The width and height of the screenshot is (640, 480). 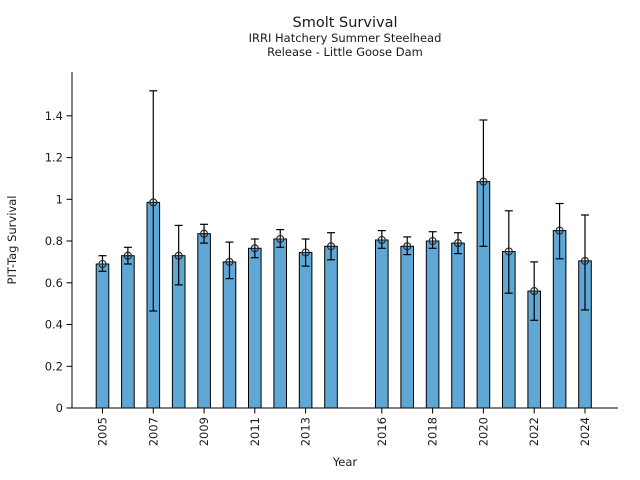 I want to click on x-tick-label-2018: 2018, so click(x=433, y=431).